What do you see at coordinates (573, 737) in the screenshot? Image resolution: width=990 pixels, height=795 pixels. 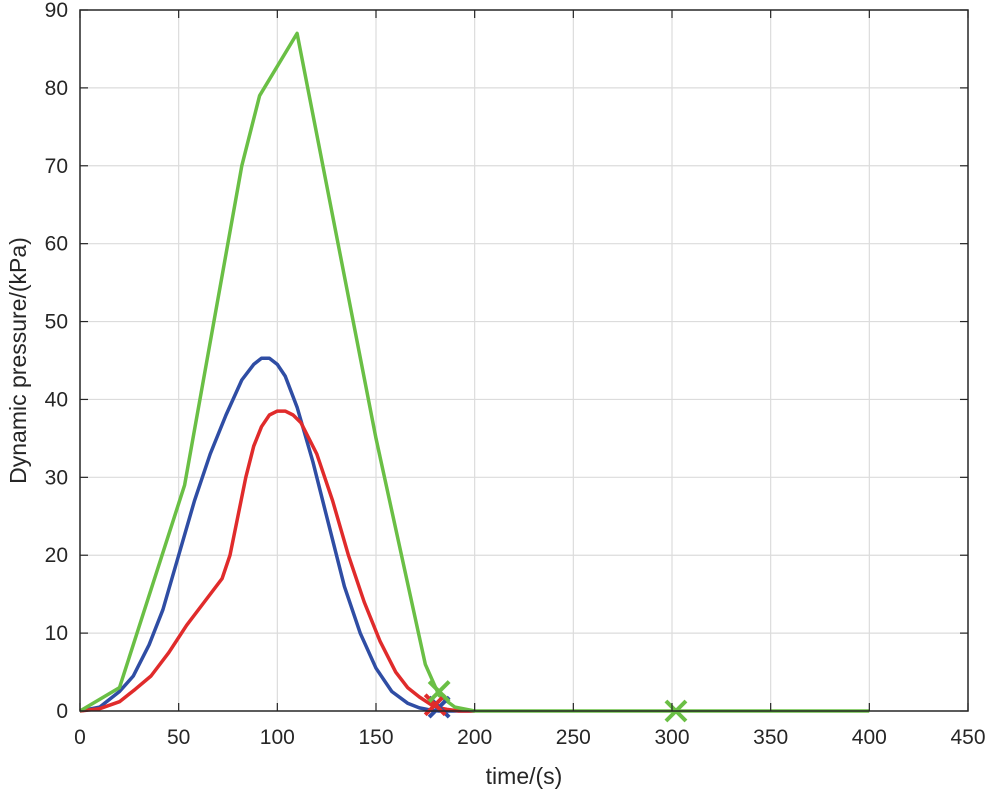 I see `x-tick-label: 250` at bounding box center [573, 737].